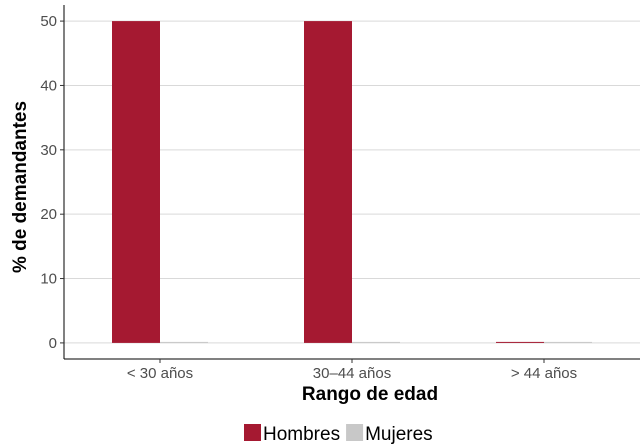 This screenshot has width=641, height=445. What do you see at coordinates (20, 187) in the screenshot?
I see `y-axis-title: % de demandantes` at bounding box center [20, 187].